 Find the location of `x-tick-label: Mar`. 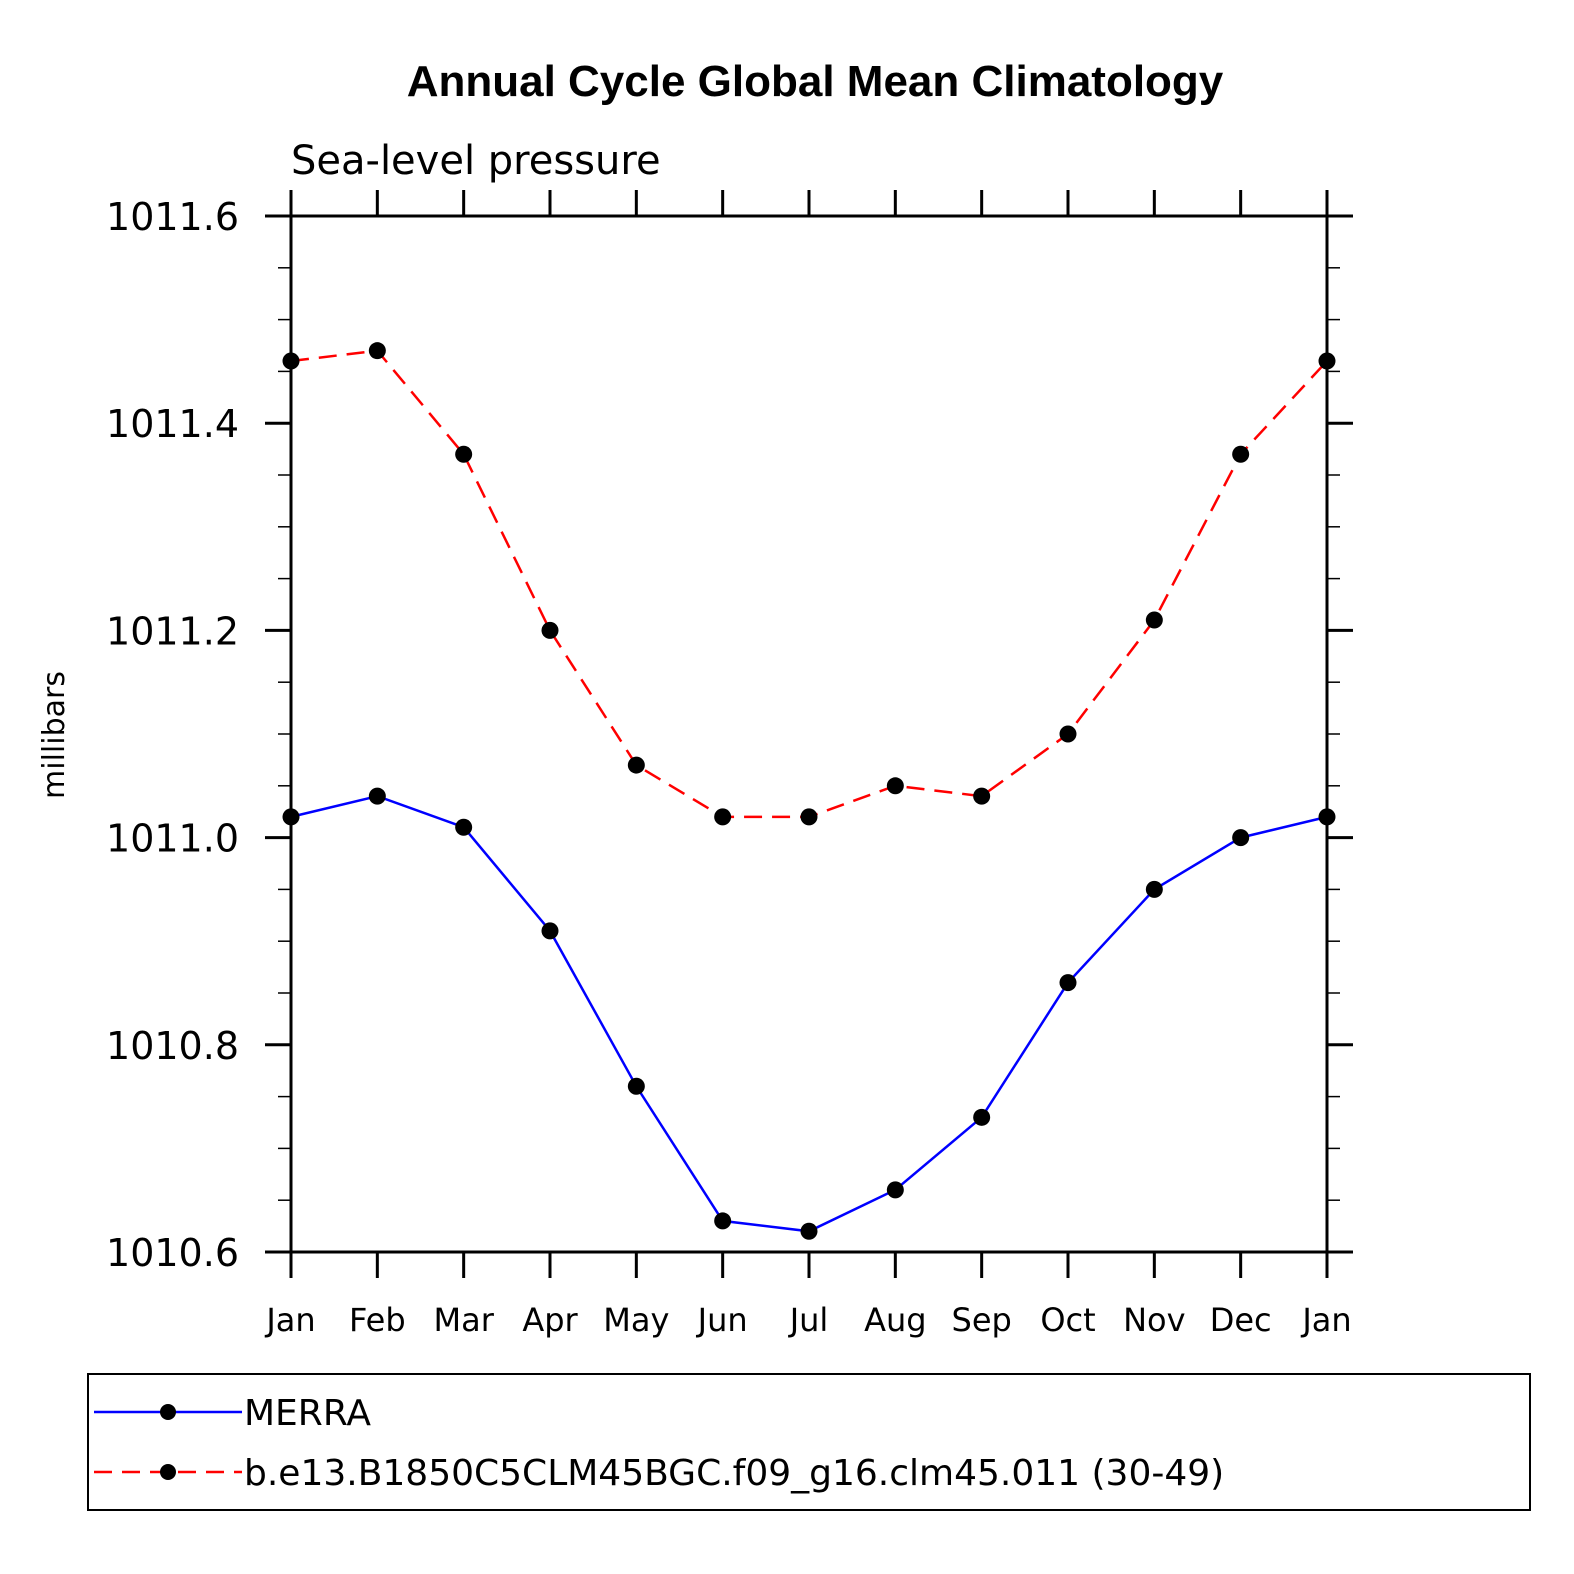

x-tick-label: Mar is located at coordinates (463, 1320).